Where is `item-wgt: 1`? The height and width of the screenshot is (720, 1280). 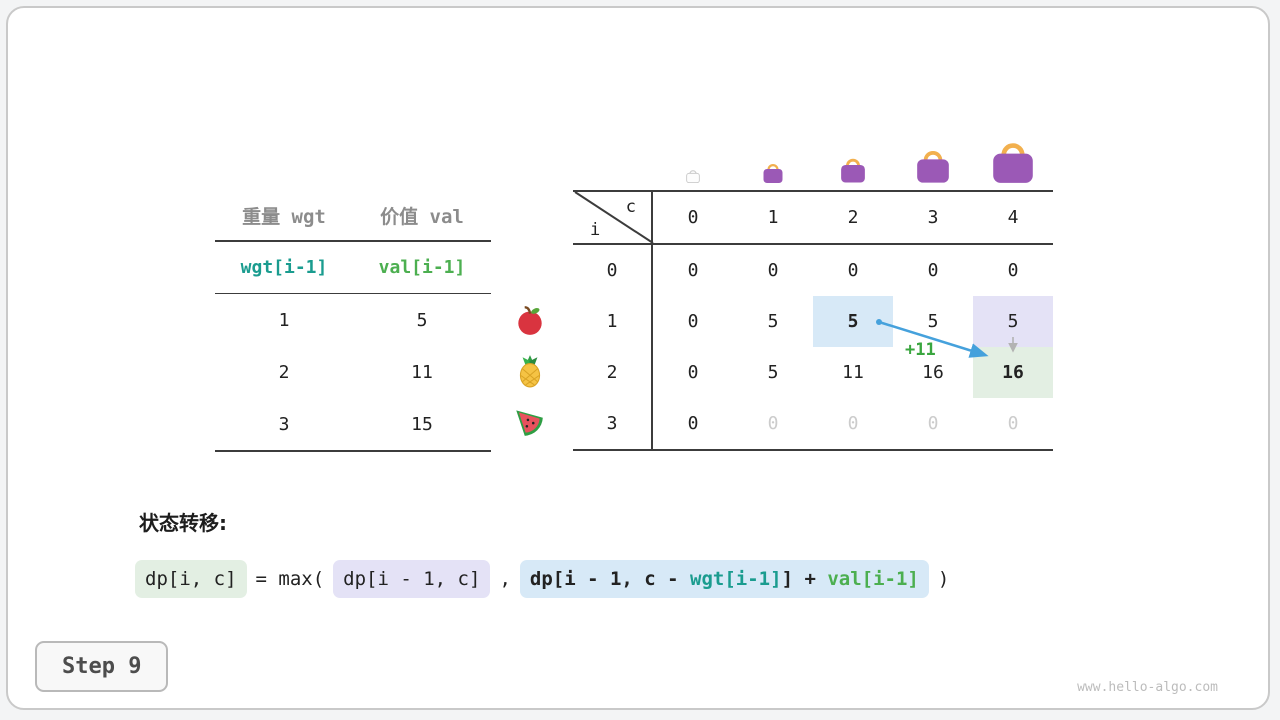 item-wgt: 1 is located at coordinates (284, 320).